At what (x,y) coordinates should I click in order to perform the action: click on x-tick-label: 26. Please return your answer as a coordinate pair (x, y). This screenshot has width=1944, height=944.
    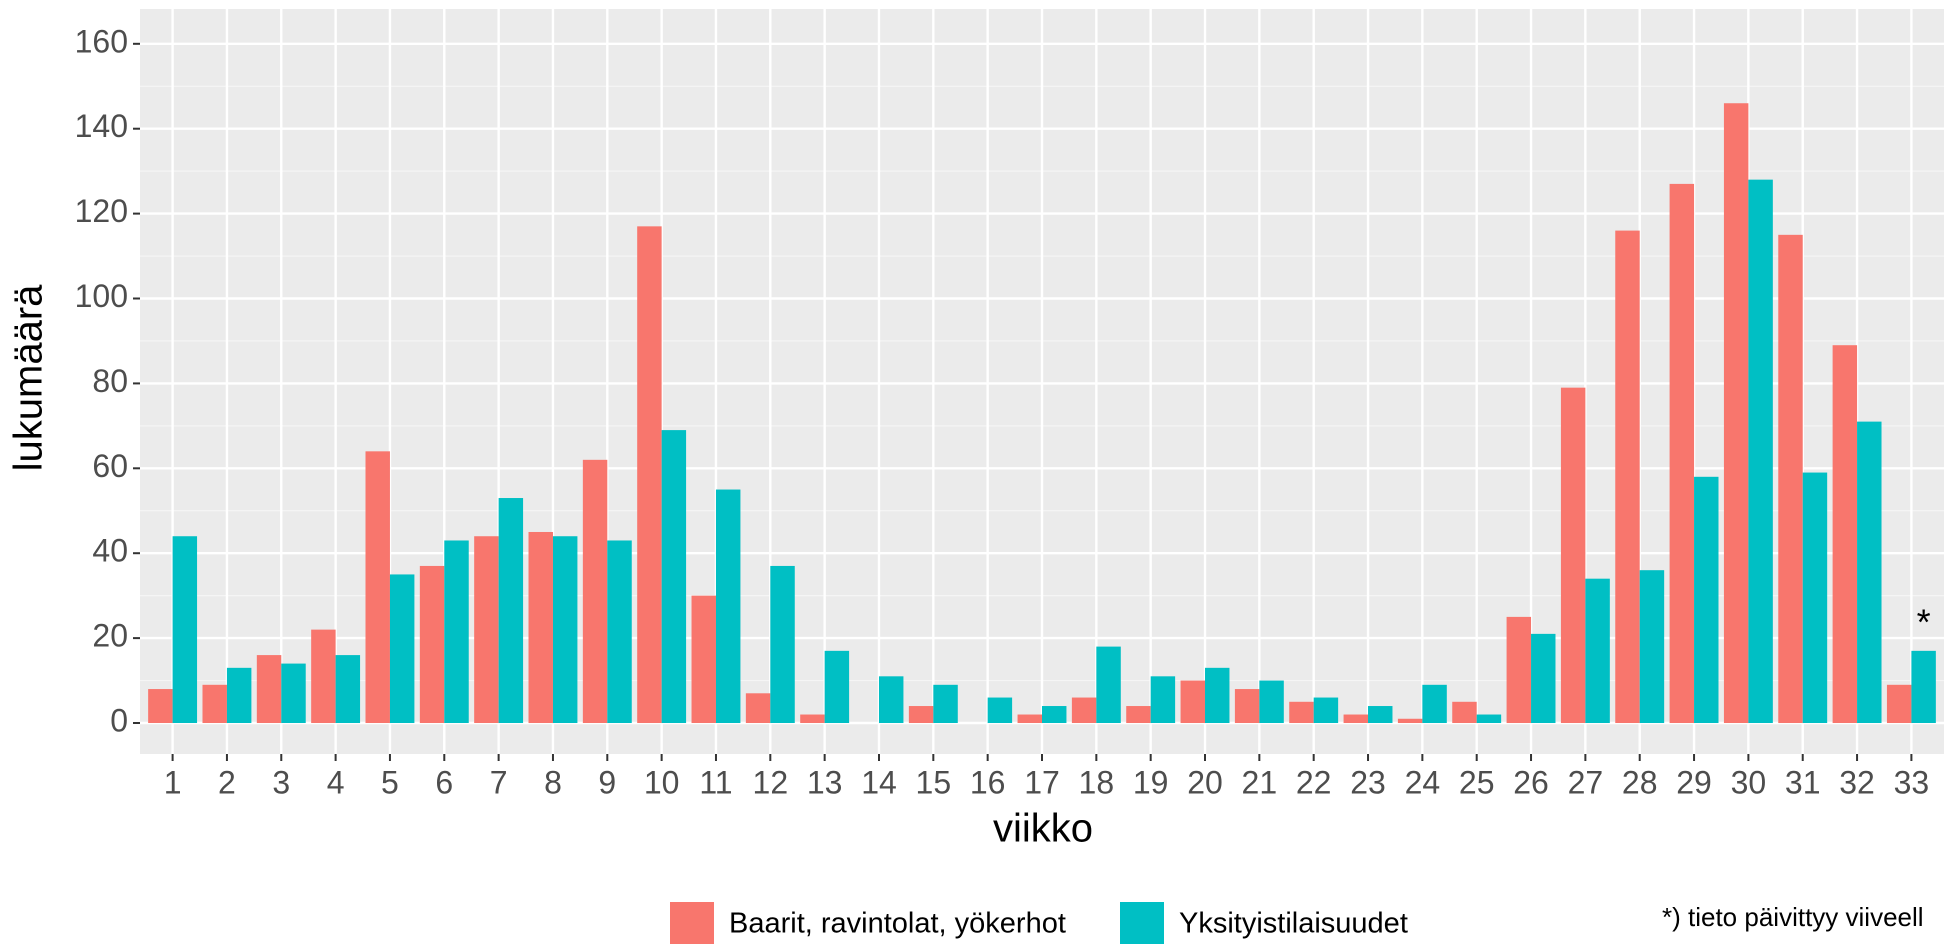
    Looking at the image, I should click on (1531, 782).